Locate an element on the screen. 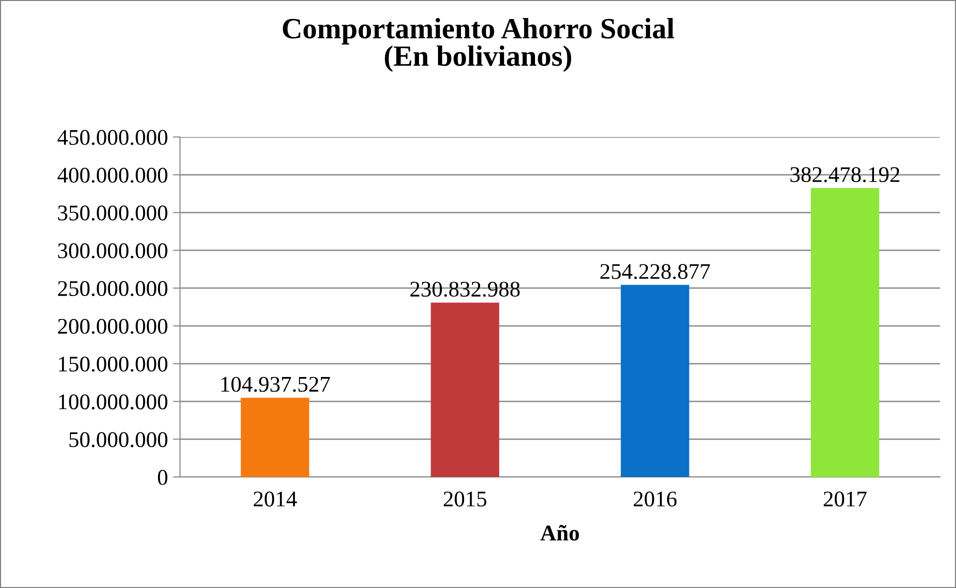 Image resolution: width=956 pixels, height=588 pixels. data-label: 254.228.877 is located at coordinates (655, 272).